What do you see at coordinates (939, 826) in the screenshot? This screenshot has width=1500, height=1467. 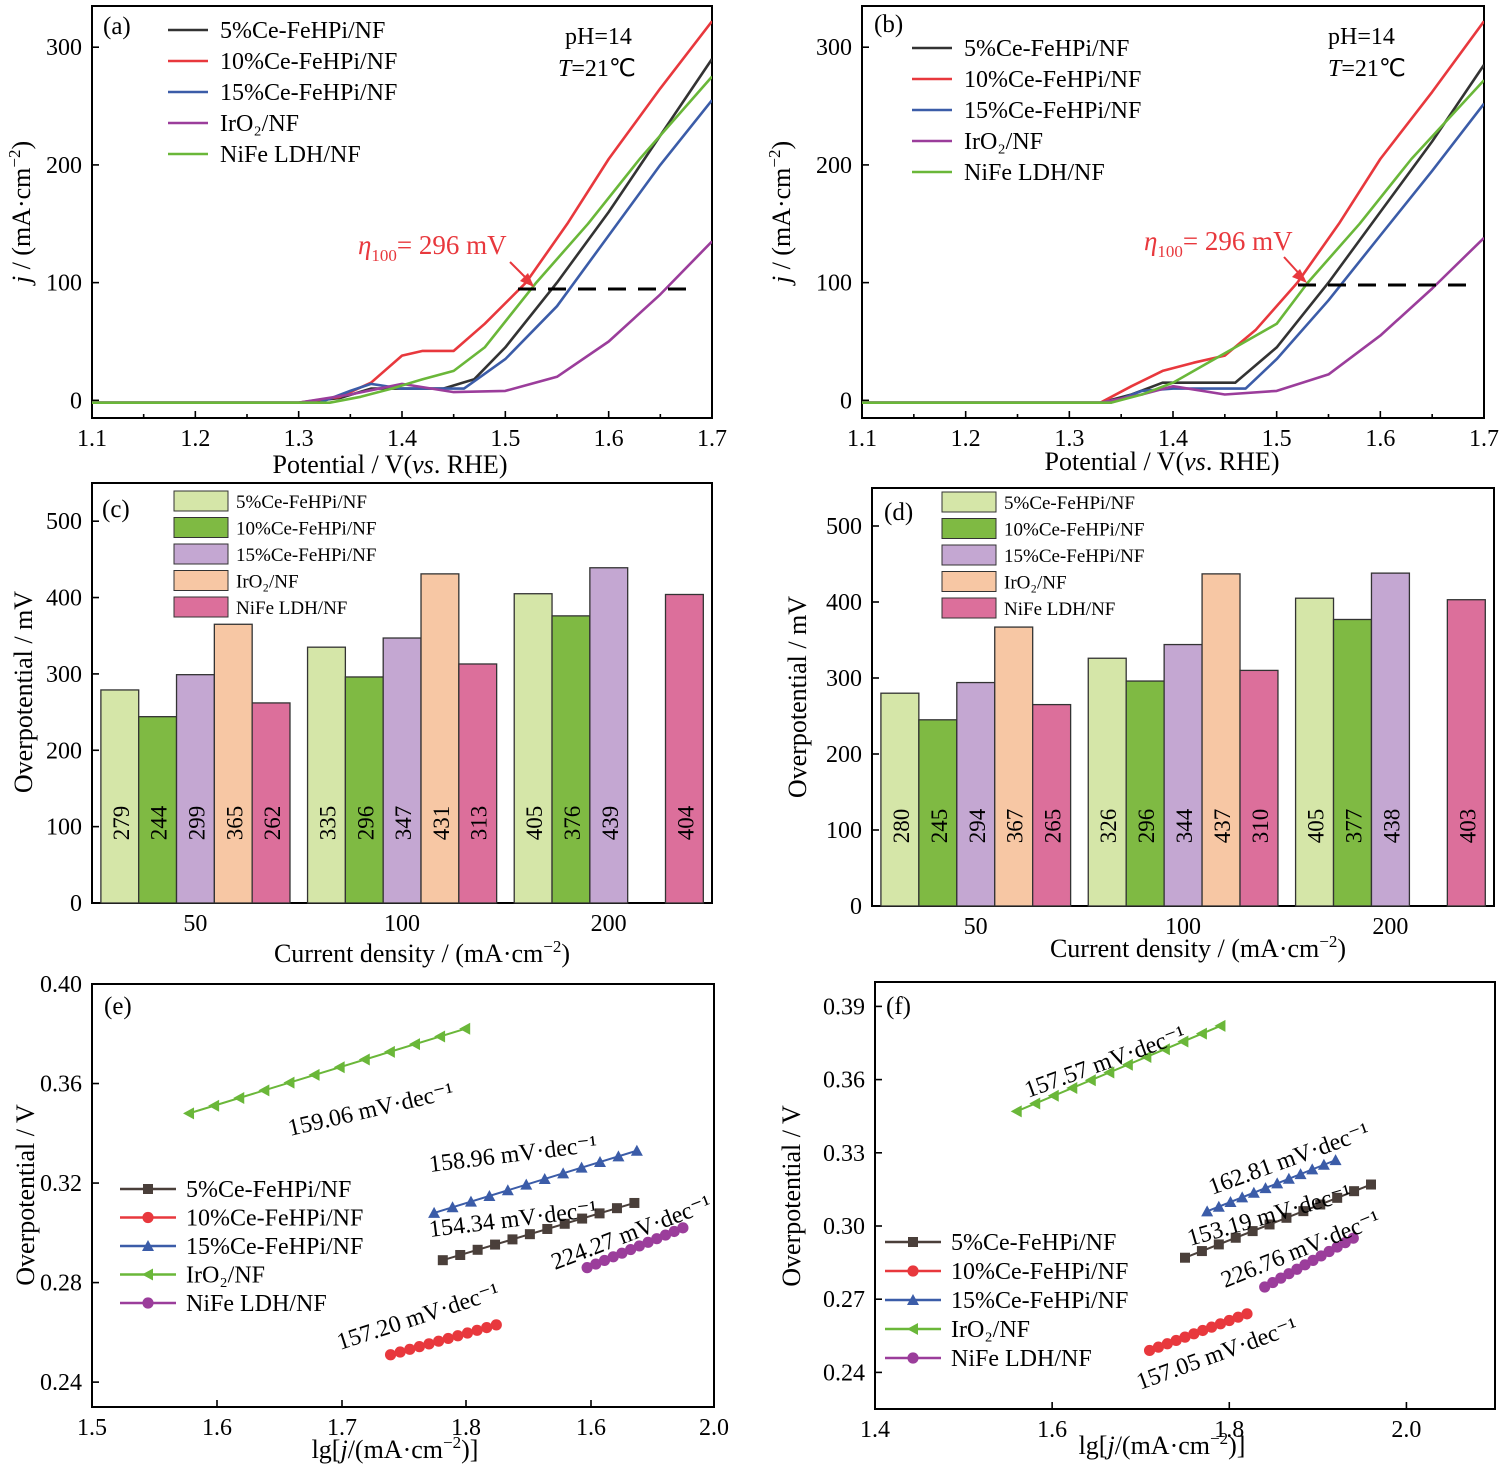 I see `bar-value-label: 245` at bounding box center [939, 826].